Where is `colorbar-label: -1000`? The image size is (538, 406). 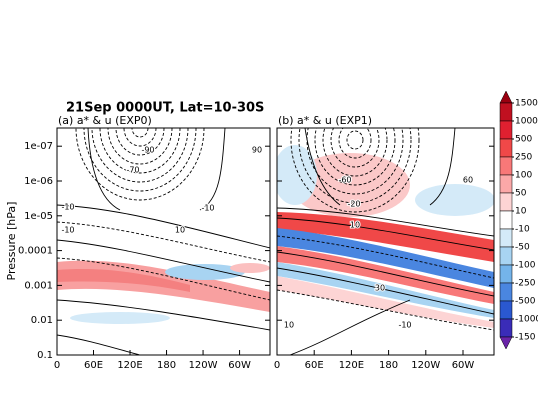
colorbar-label: -1000 is located at coordinates (526, 320).